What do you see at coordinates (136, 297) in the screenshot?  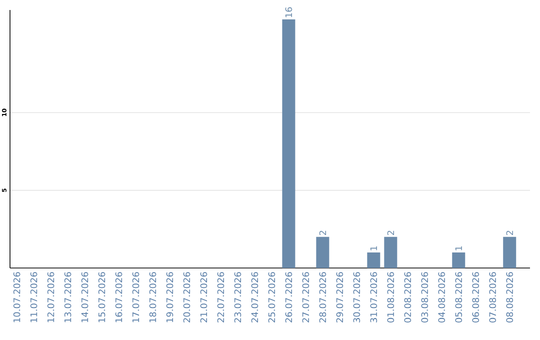 I see `x-tick-label: 17.07.2026` at bounding box center [136, 297].